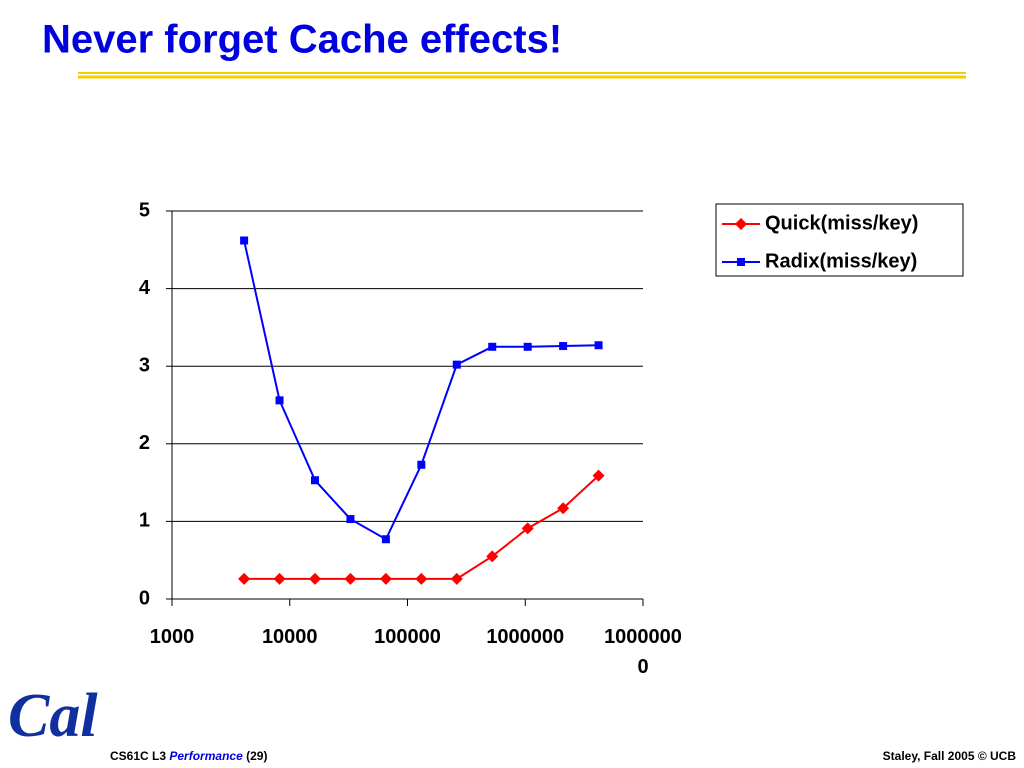 This screenshot has width=1024, height=768. Describe the element at coordinates (145, 288) in the screenshot. I see `y-tick-label: 4` at that location.